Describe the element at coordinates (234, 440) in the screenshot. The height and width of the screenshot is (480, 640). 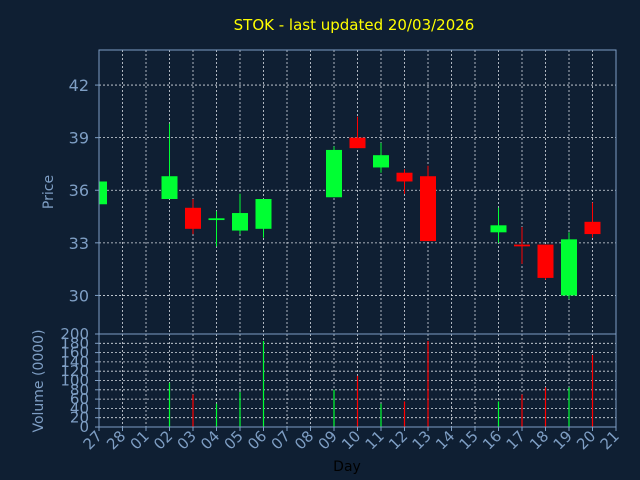
I see `x-tick-label: 05` at that location.